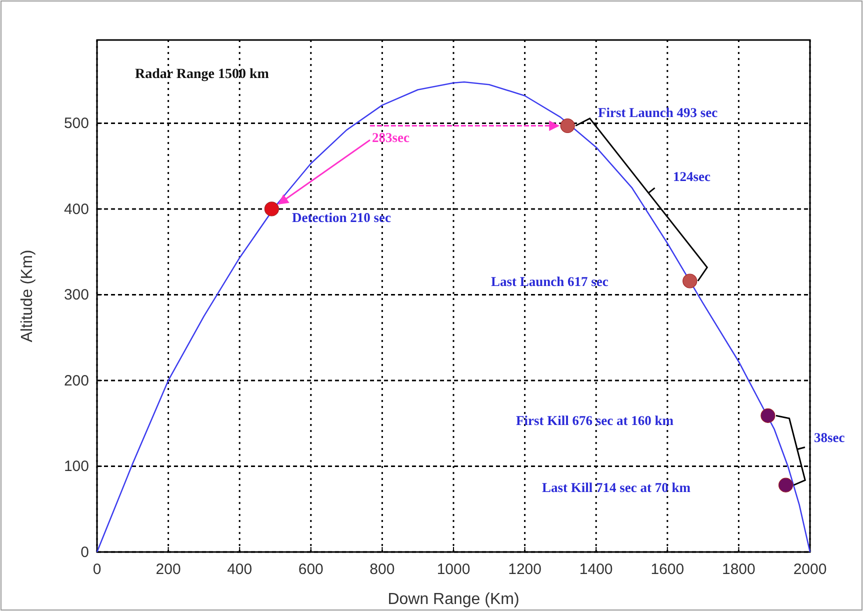 This screenshot has width=863, height=611. What do you see at coordinates (168, 569) in the screenshot?
I see `x-tick-label: 200` at bounding box center [168, 569].